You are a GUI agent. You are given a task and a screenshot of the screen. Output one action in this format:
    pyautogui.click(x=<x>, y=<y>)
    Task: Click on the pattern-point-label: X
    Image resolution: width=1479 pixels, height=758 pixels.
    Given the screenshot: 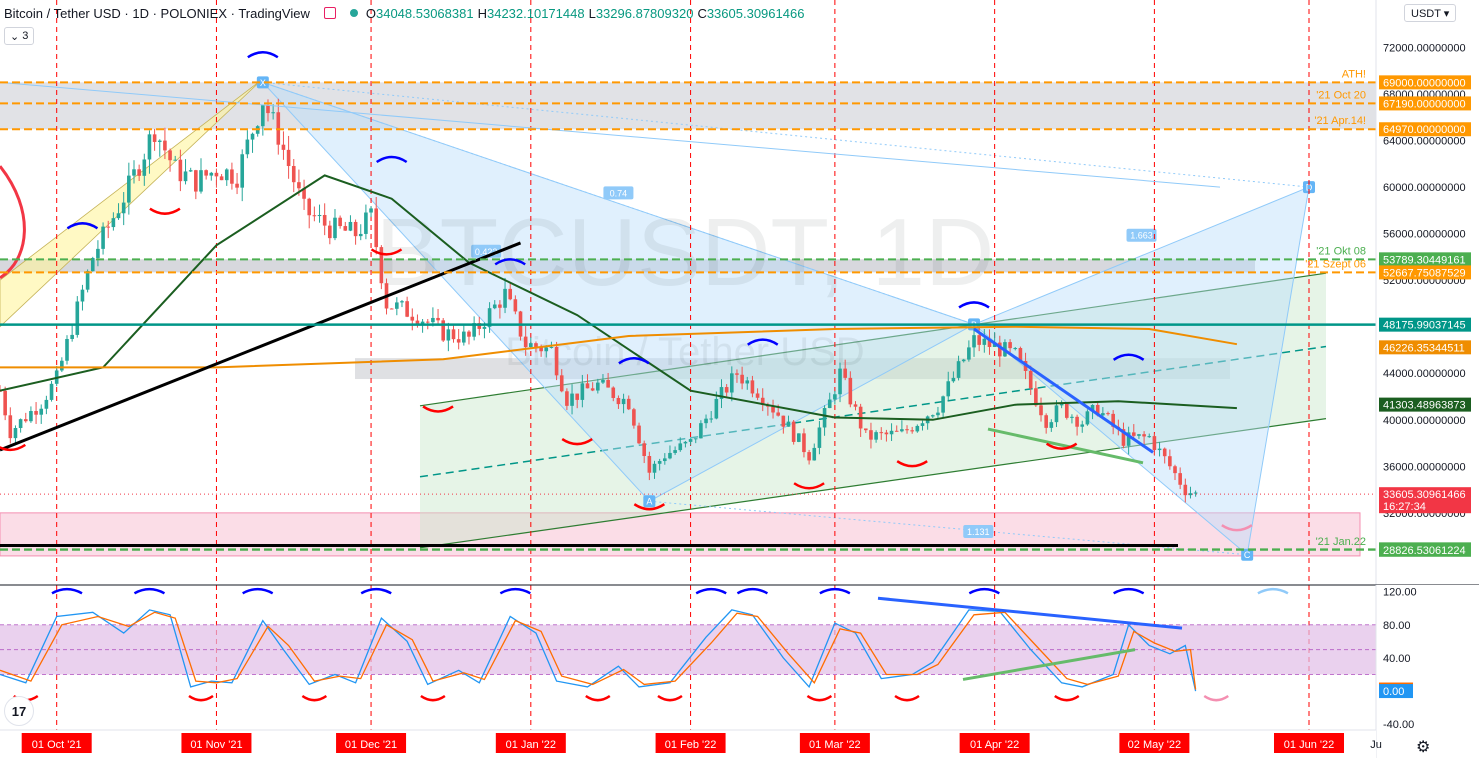 What is the action you would take?
    pyautogui.click(x=263, y=83)
    